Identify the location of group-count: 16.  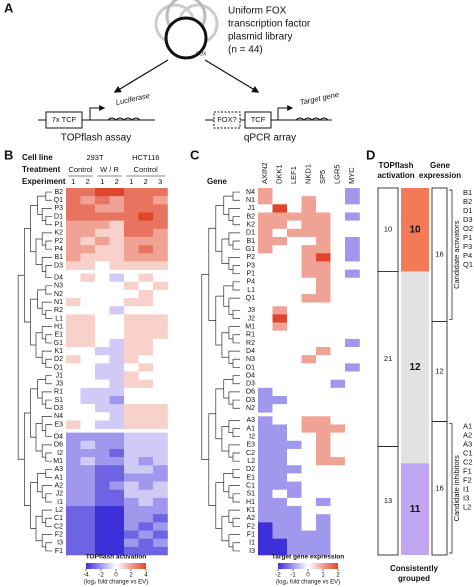
(439, 487).